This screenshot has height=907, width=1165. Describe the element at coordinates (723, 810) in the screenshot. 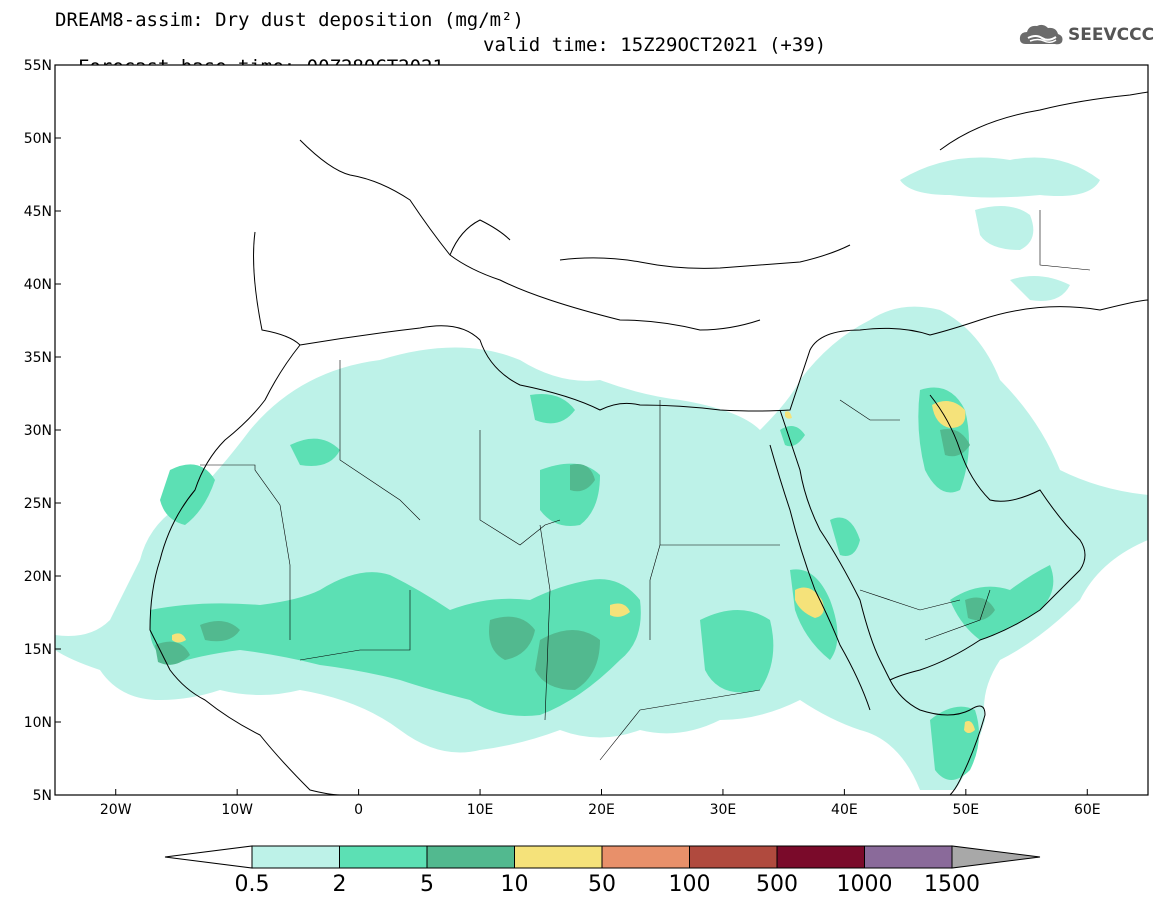

I see `lon-tick-label: 30E` at that location.